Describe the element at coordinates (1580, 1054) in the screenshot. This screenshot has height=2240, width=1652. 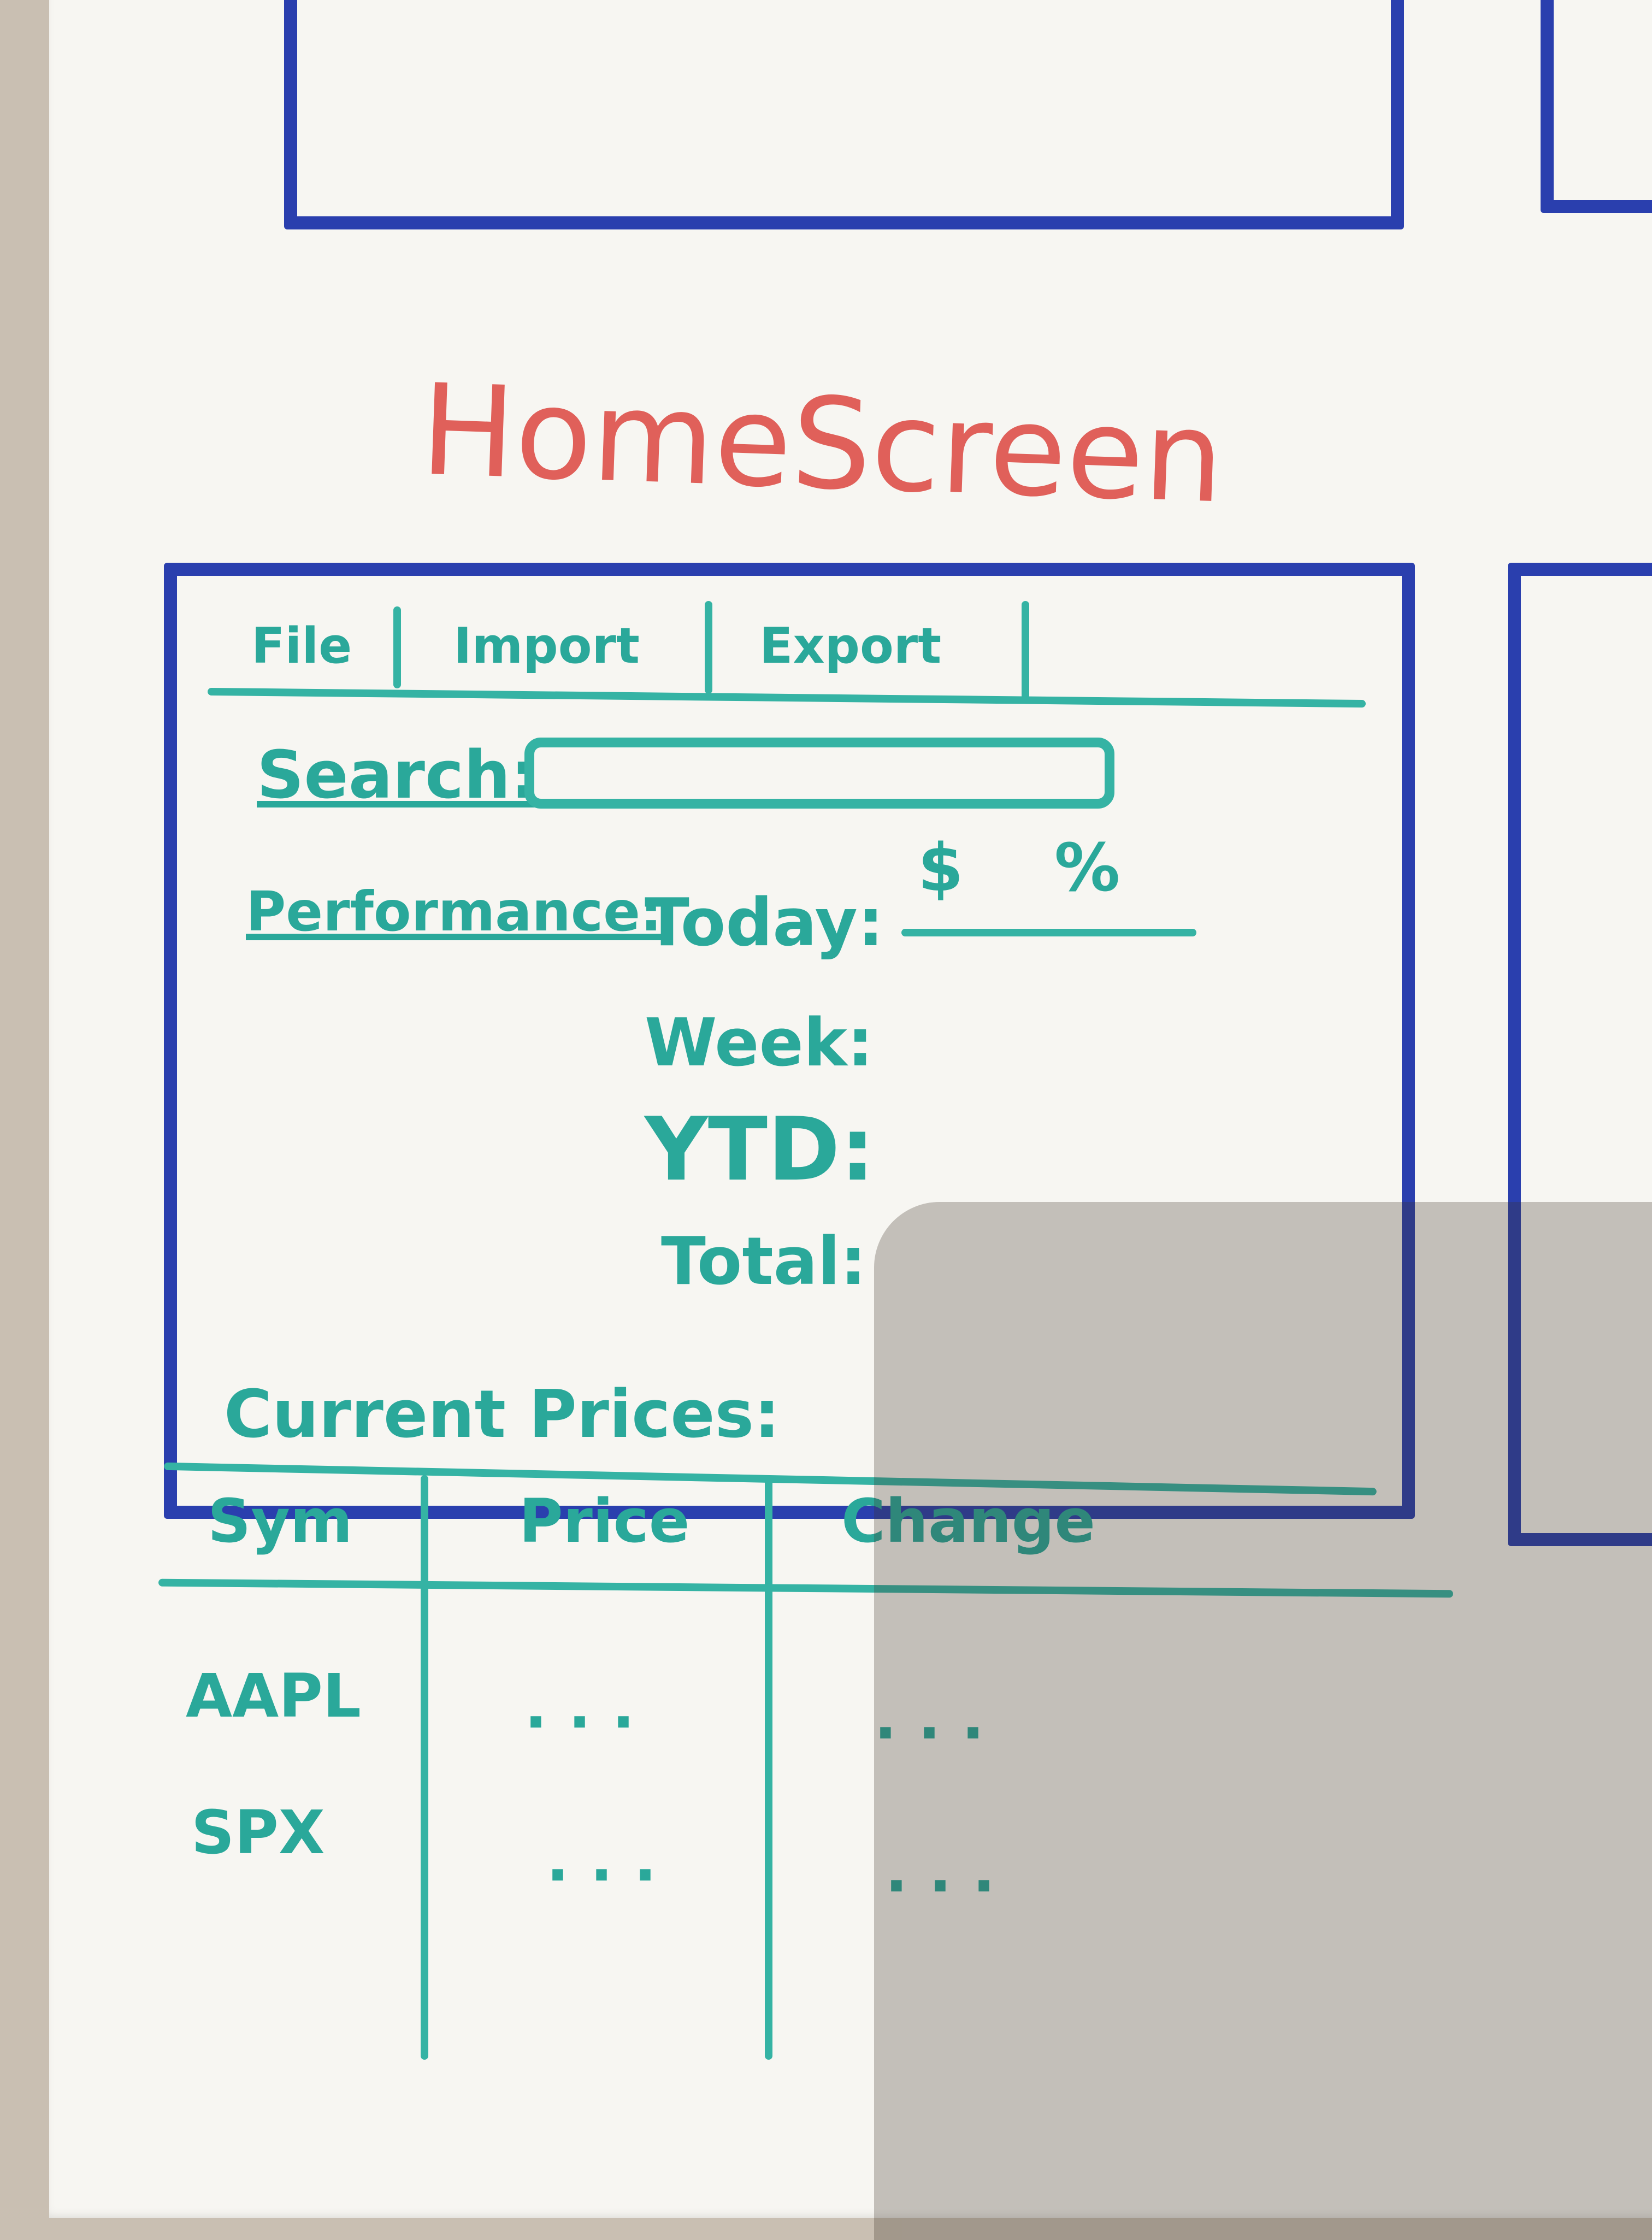
I see `next-screen-frame` at that location.